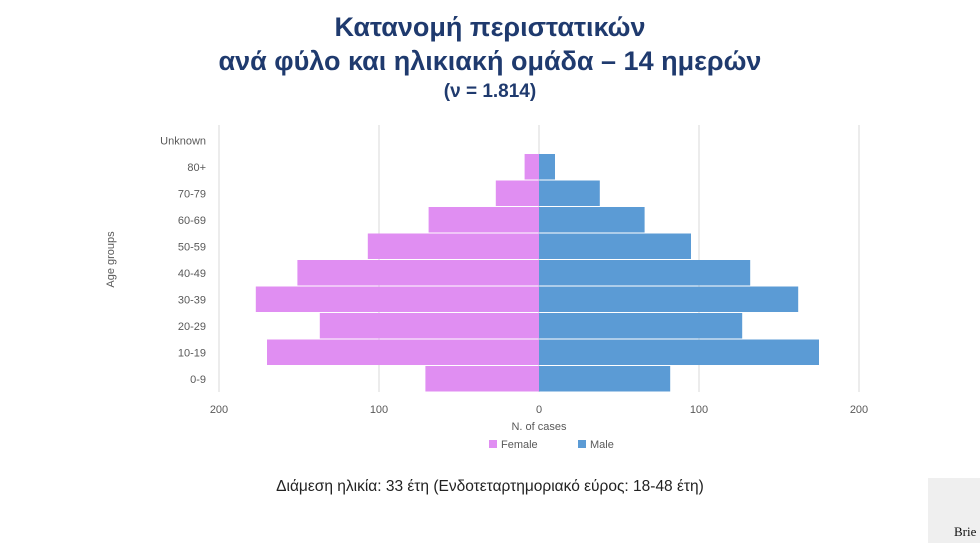 The width and height of the screenshot is (980, 543). Describe the element at coordinates (219, 410) in the screenshot. I see `x-tick-label-0: 200` at that location.